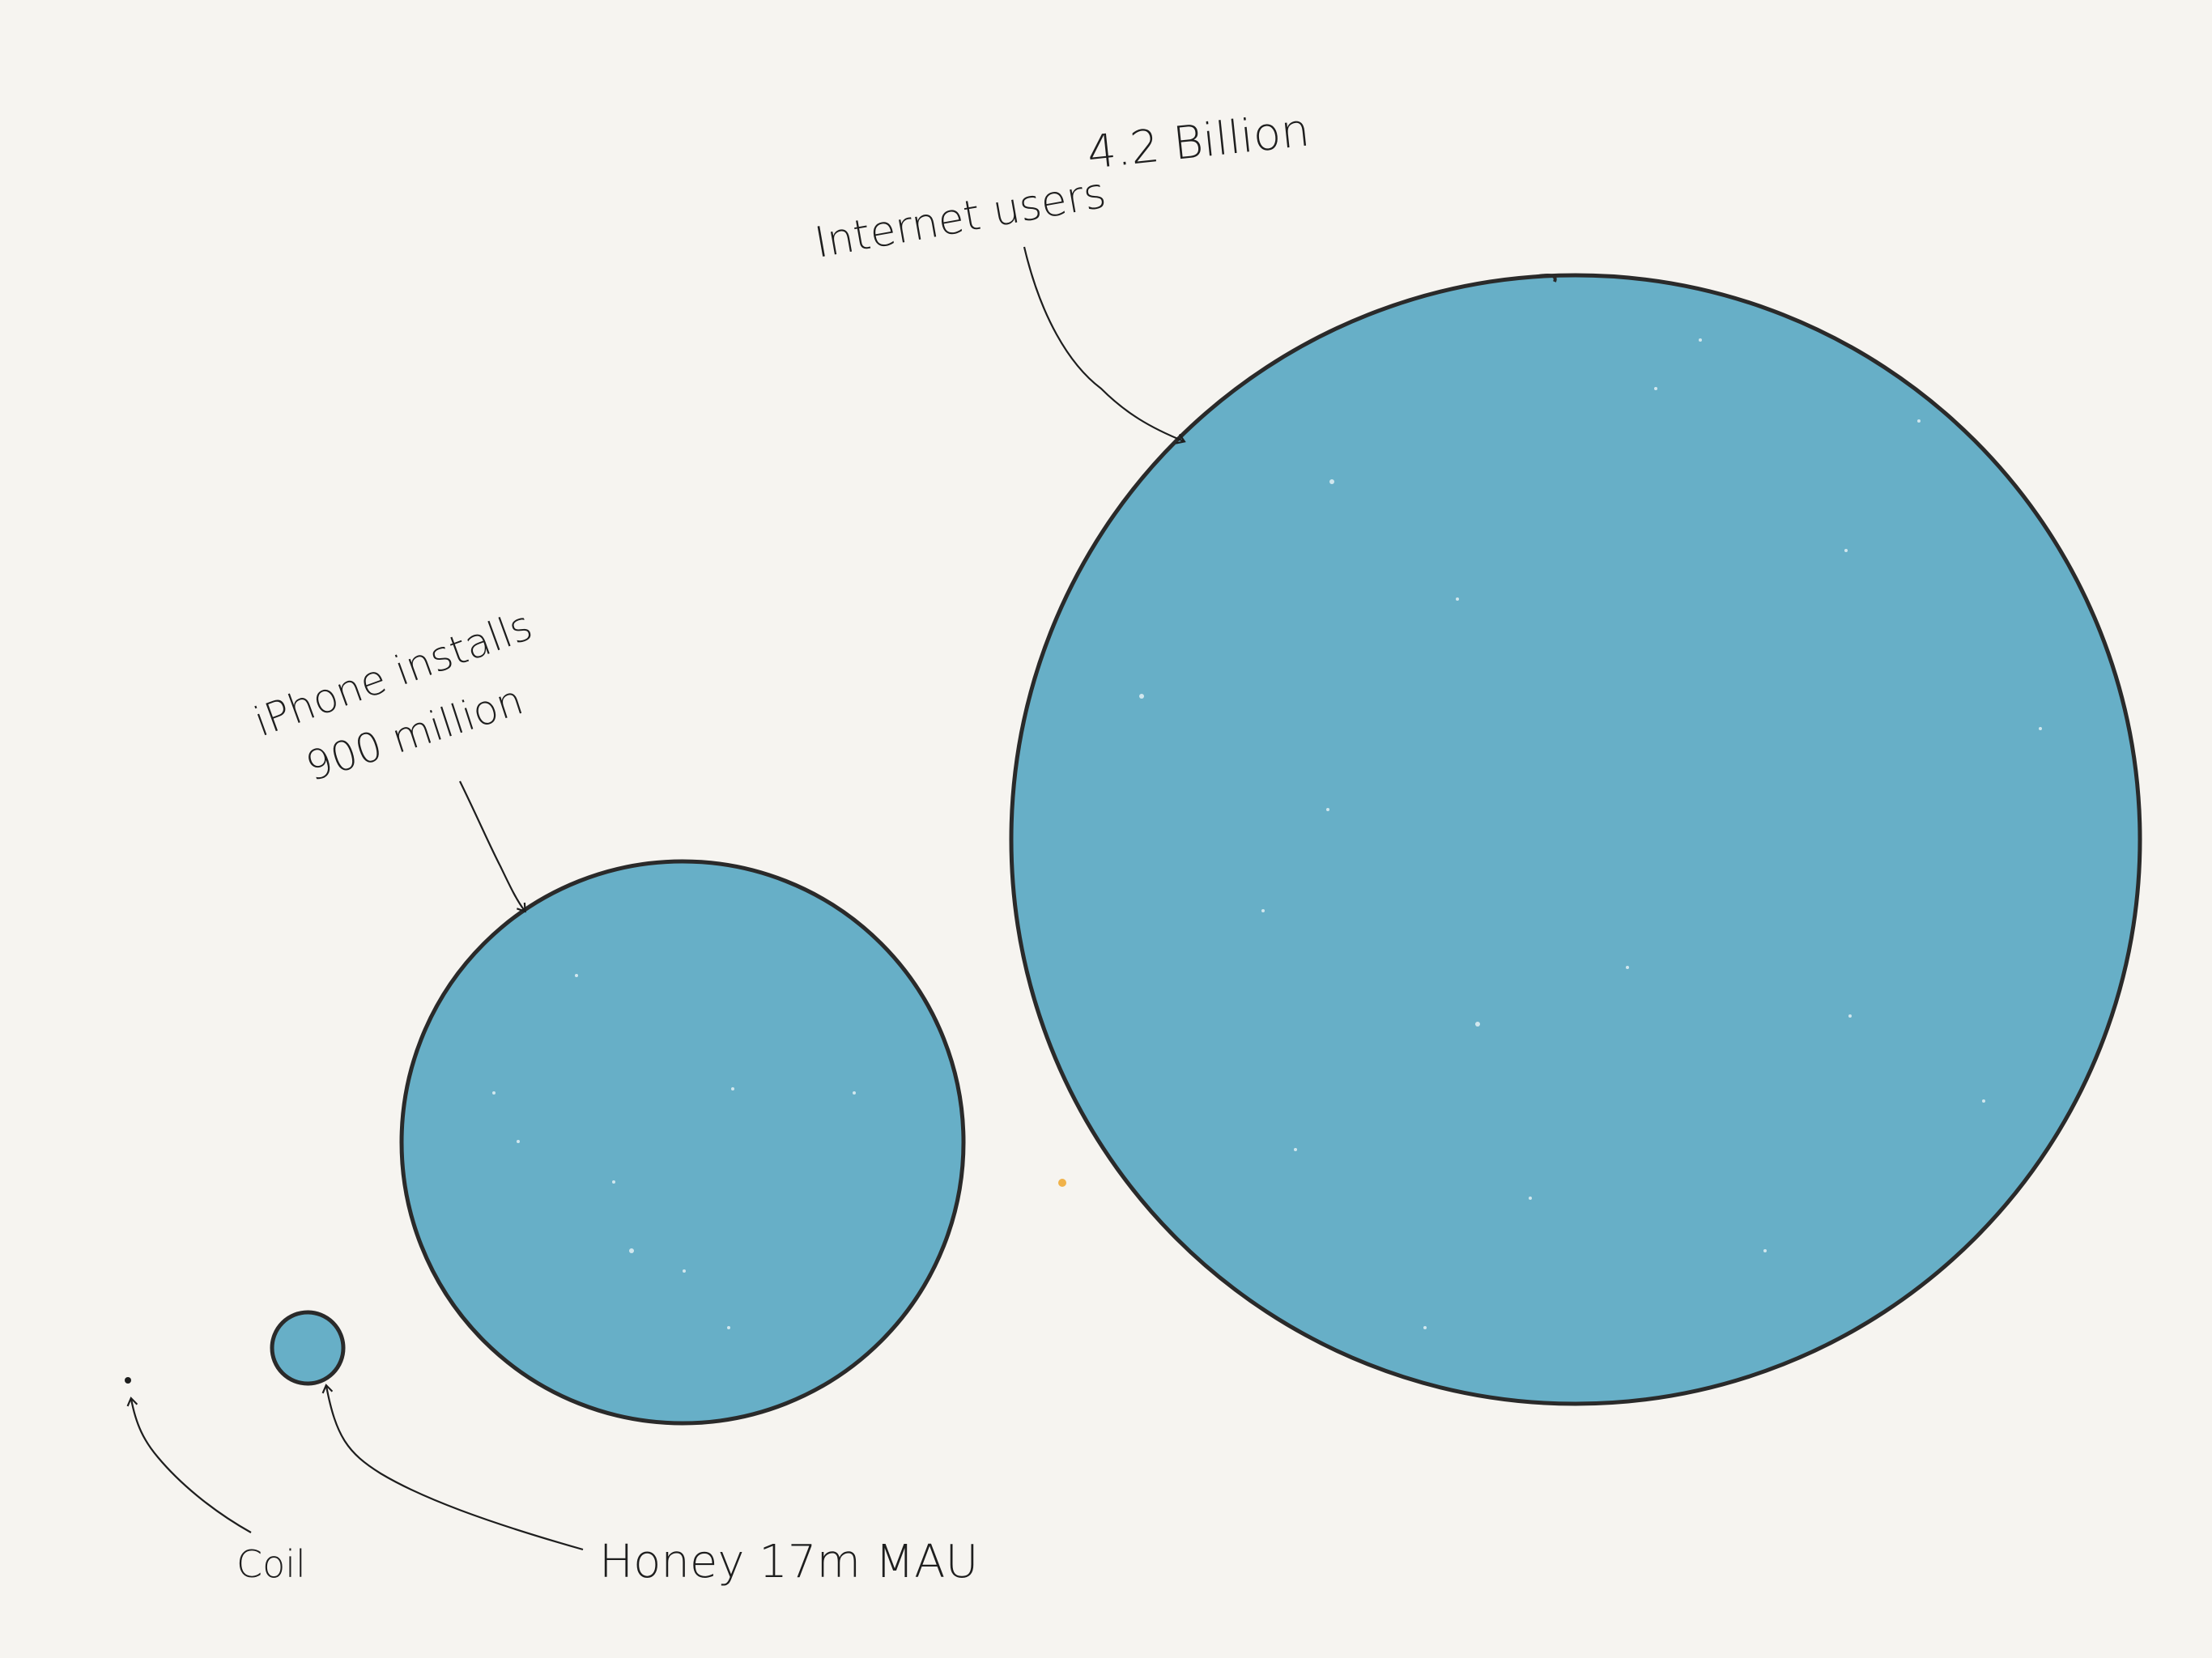 The height and width of the screenshot is (1658, 2212). Describe the element at coordinates (1104, 345) in the screenshot. I see `internet-users-arrow` at that location.